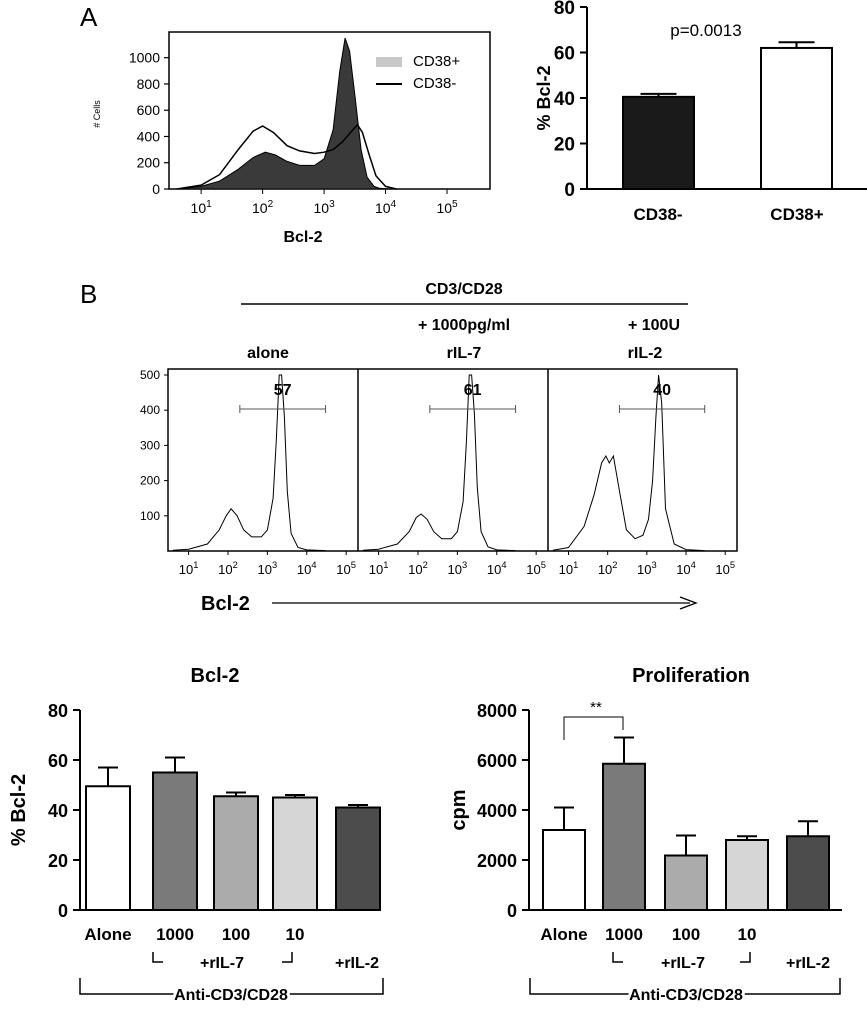 The width and height of the screenshot is (867, 1012). What do you see at coordinates (645, 353) in the screenshot?
I see `condition-3-line2: rIL-2` at bounding box center [645, 353].